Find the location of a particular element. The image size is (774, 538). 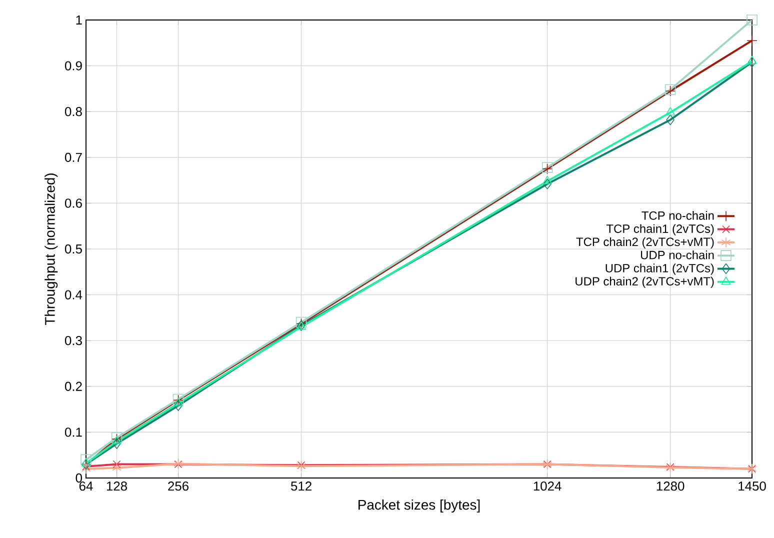

x-tick-label: 512 is located at coordinates (301, 486).